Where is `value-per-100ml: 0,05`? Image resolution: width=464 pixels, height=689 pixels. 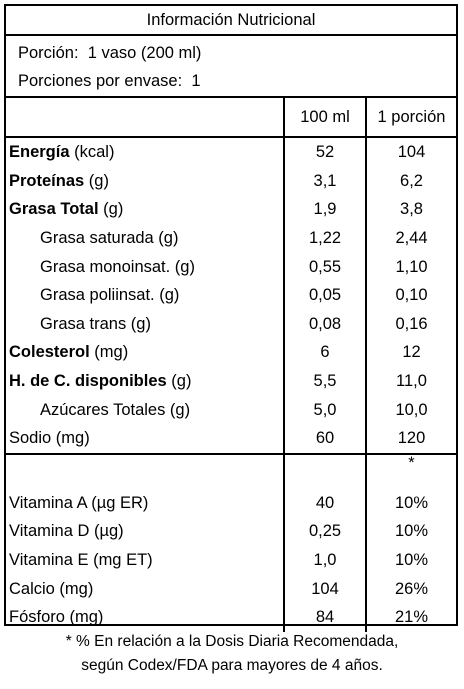 value-per-100ml: 0,05 is located at coordinates (324, 295).